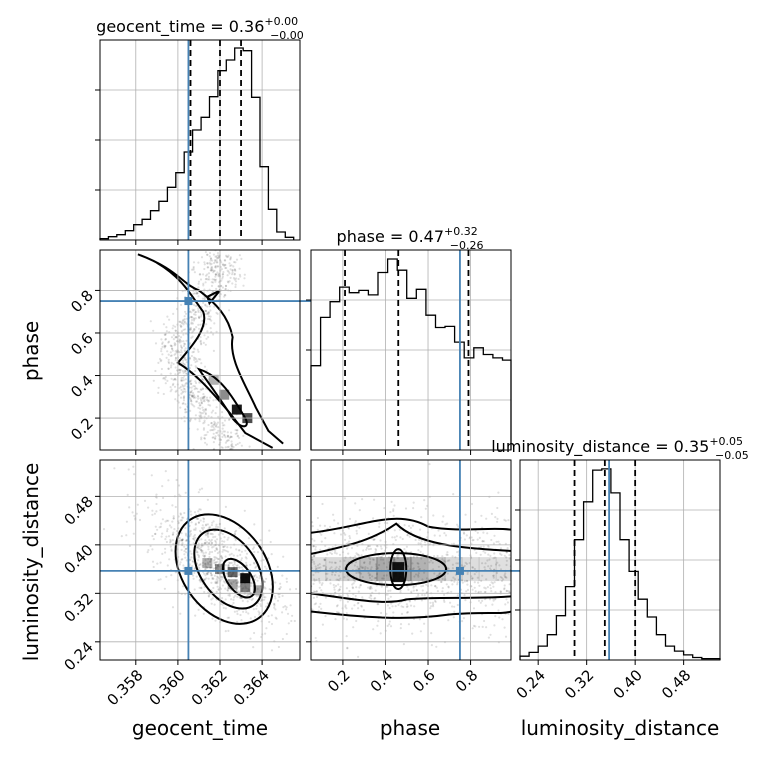 The width and height of the screenshot is (760, 760). What do you see at coordinates (411, 560) in the screenshot?
I see `panel-frame` at bounding box center [411, 560].